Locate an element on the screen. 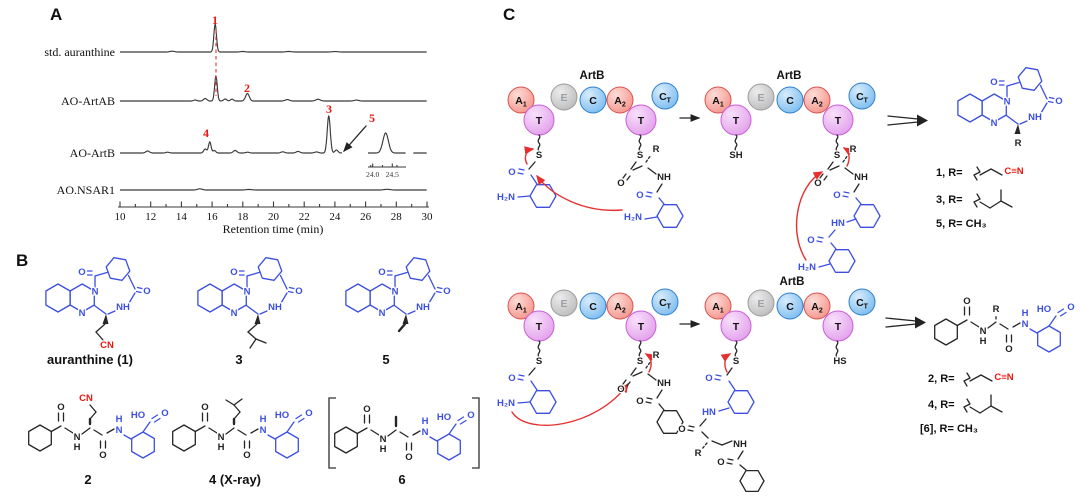 The image size is (1080, 496). legend-1: 1, R= is located at coordinates (949, 173).